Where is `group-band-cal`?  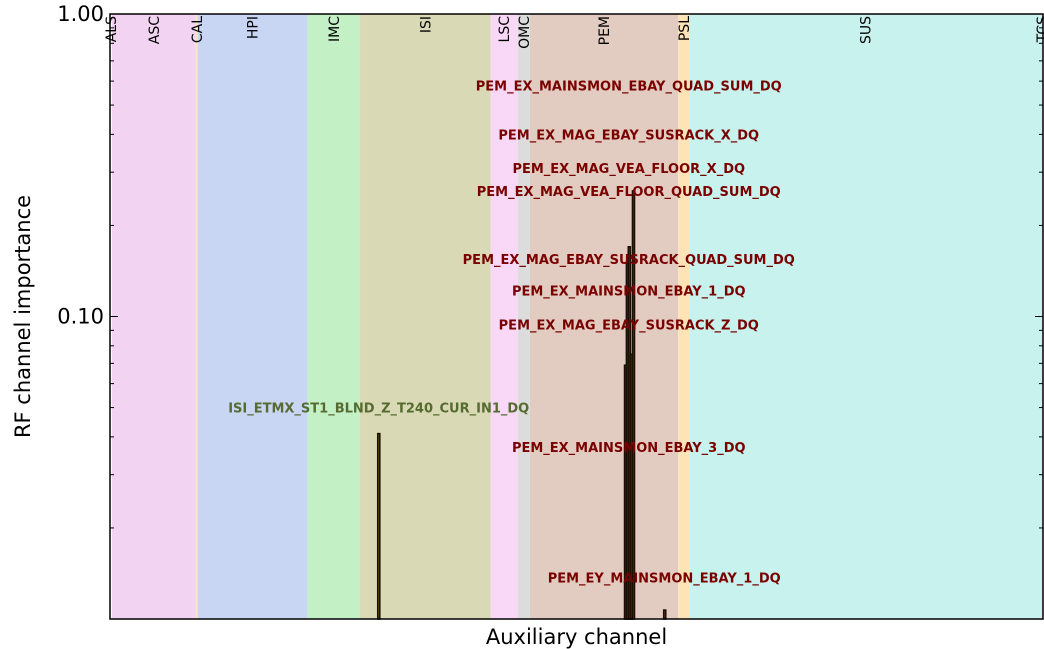
group-band-cal is located at coordinates (196, 316).